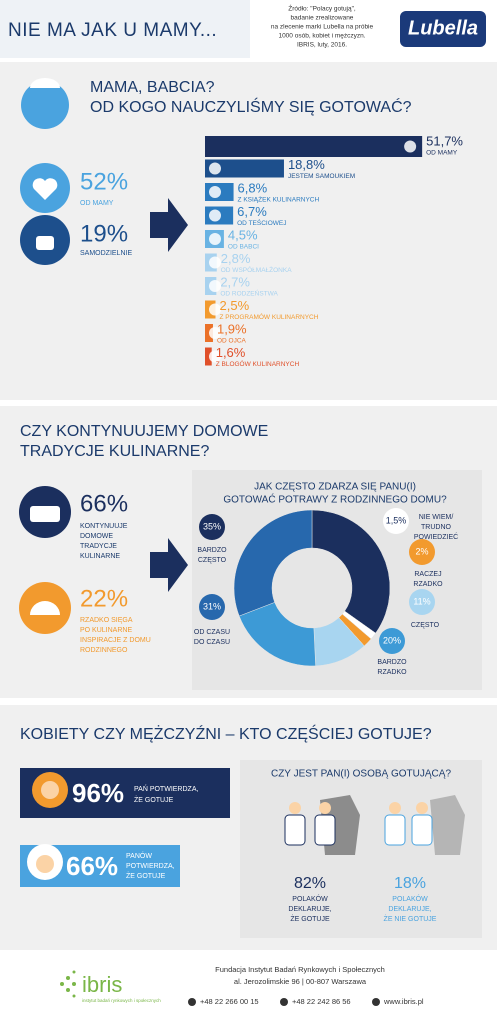 The image size is (497, 1024). I want to click on bar-label: Z KSIĄŻEK KULINARNYCH, so click(279, 199).